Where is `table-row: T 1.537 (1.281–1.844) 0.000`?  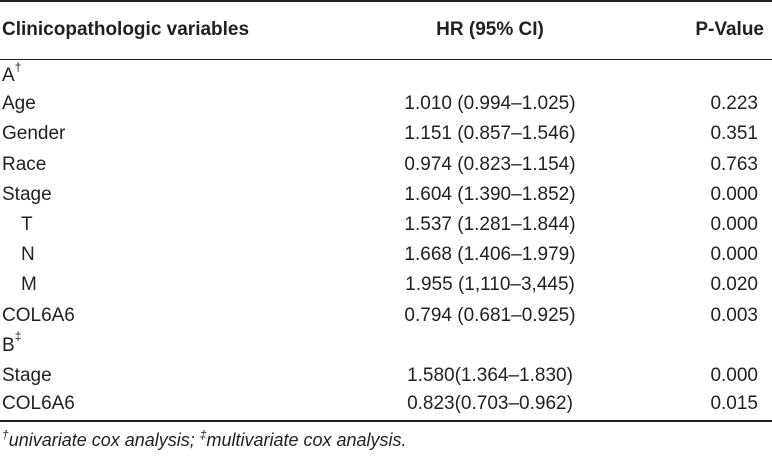 table-row: T 1.537 (1.281–1.844) 0.000 is located at coordinates (386, 225).